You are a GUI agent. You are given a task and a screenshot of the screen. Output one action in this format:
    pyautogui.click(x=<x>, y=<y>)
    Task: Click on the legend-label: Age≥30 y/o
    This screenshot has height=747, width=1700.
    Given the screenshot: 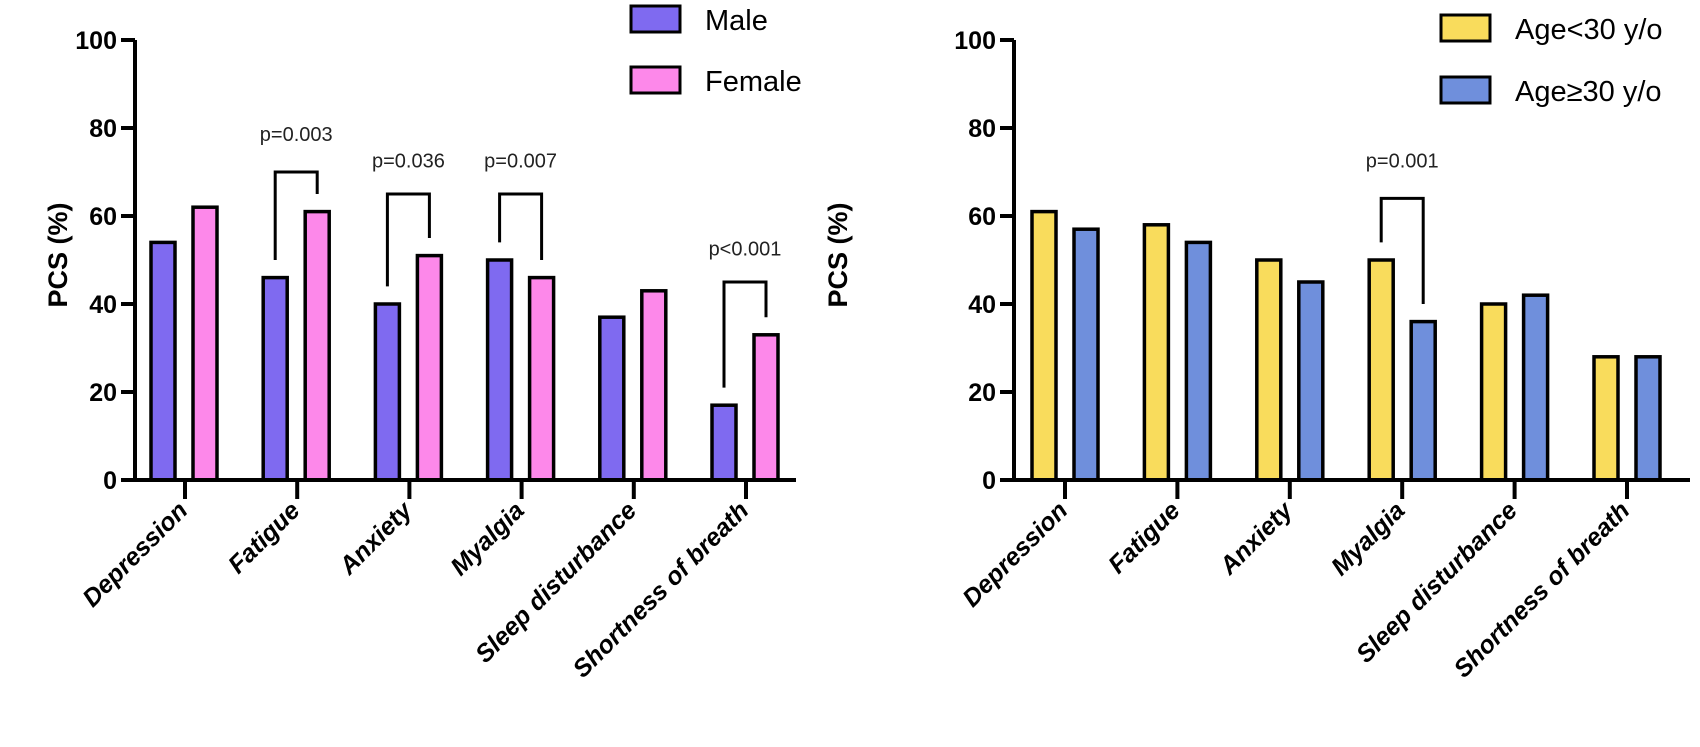 What is the action you would take?
    pyautogui.click(x=1588, y=92)
    